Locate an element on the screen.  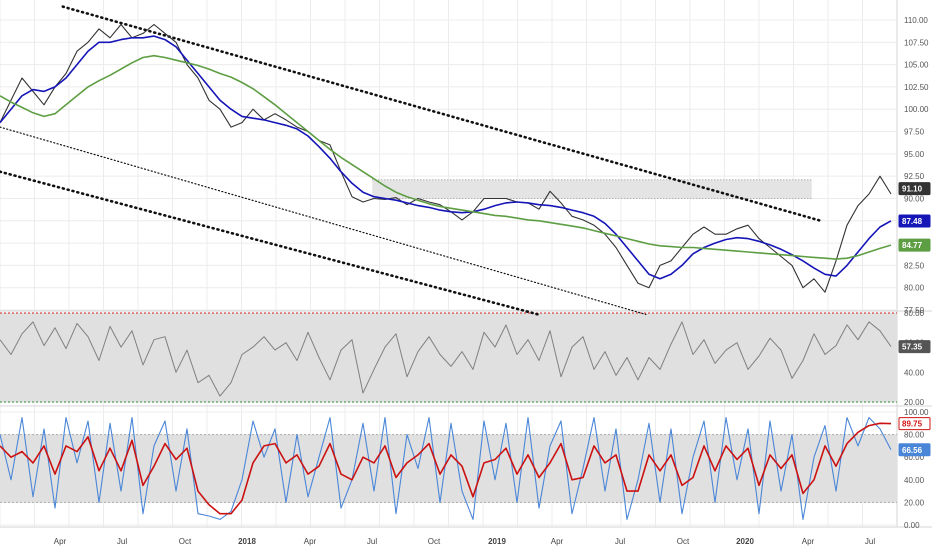
stoch-badge-label: 66.56 is located at coordinates (912, 450).